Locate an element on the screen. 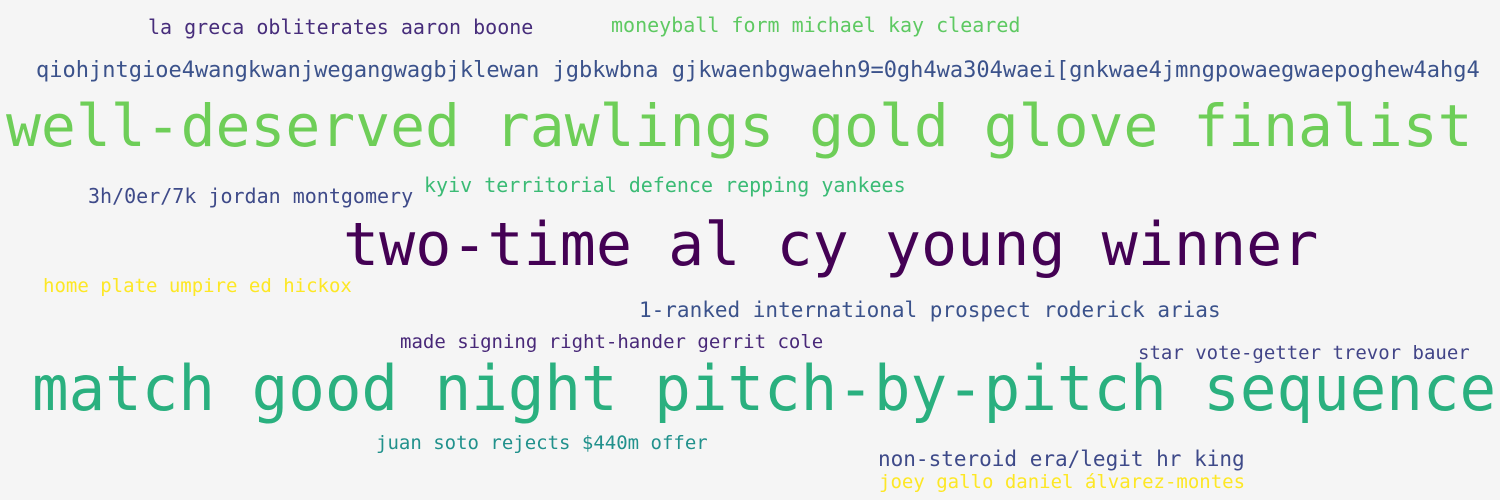 This screenshot has width=1500, height=500. word-cloud-phrase: star vote-getter trevor bauer is located at coordinates (1304, 353).